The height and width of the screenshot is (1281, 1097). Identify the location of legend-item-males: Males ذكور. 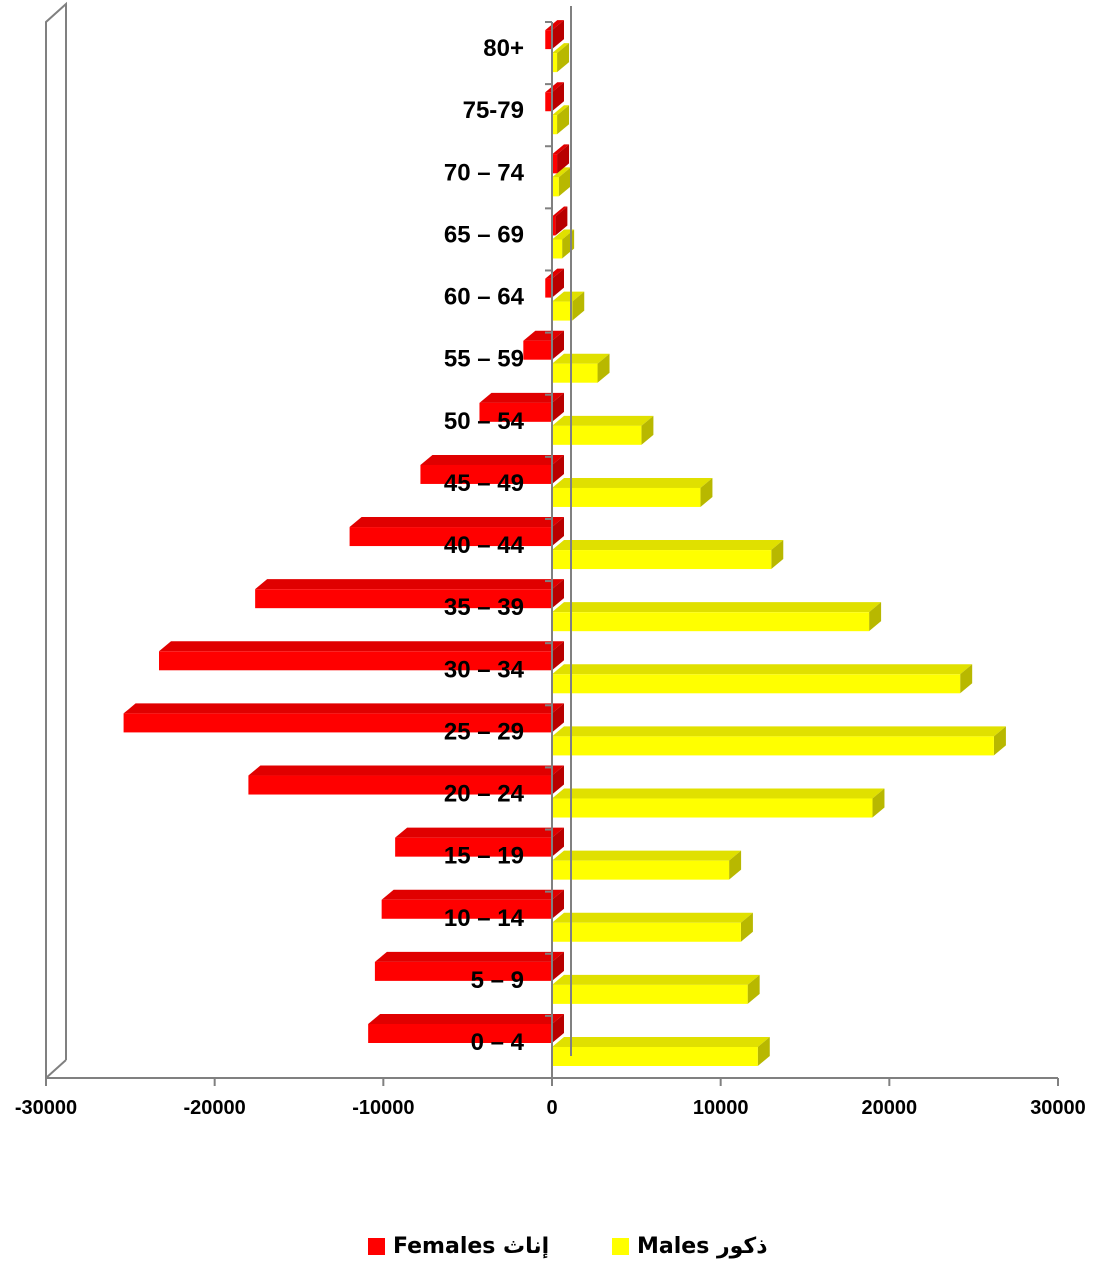
(690, 1246).